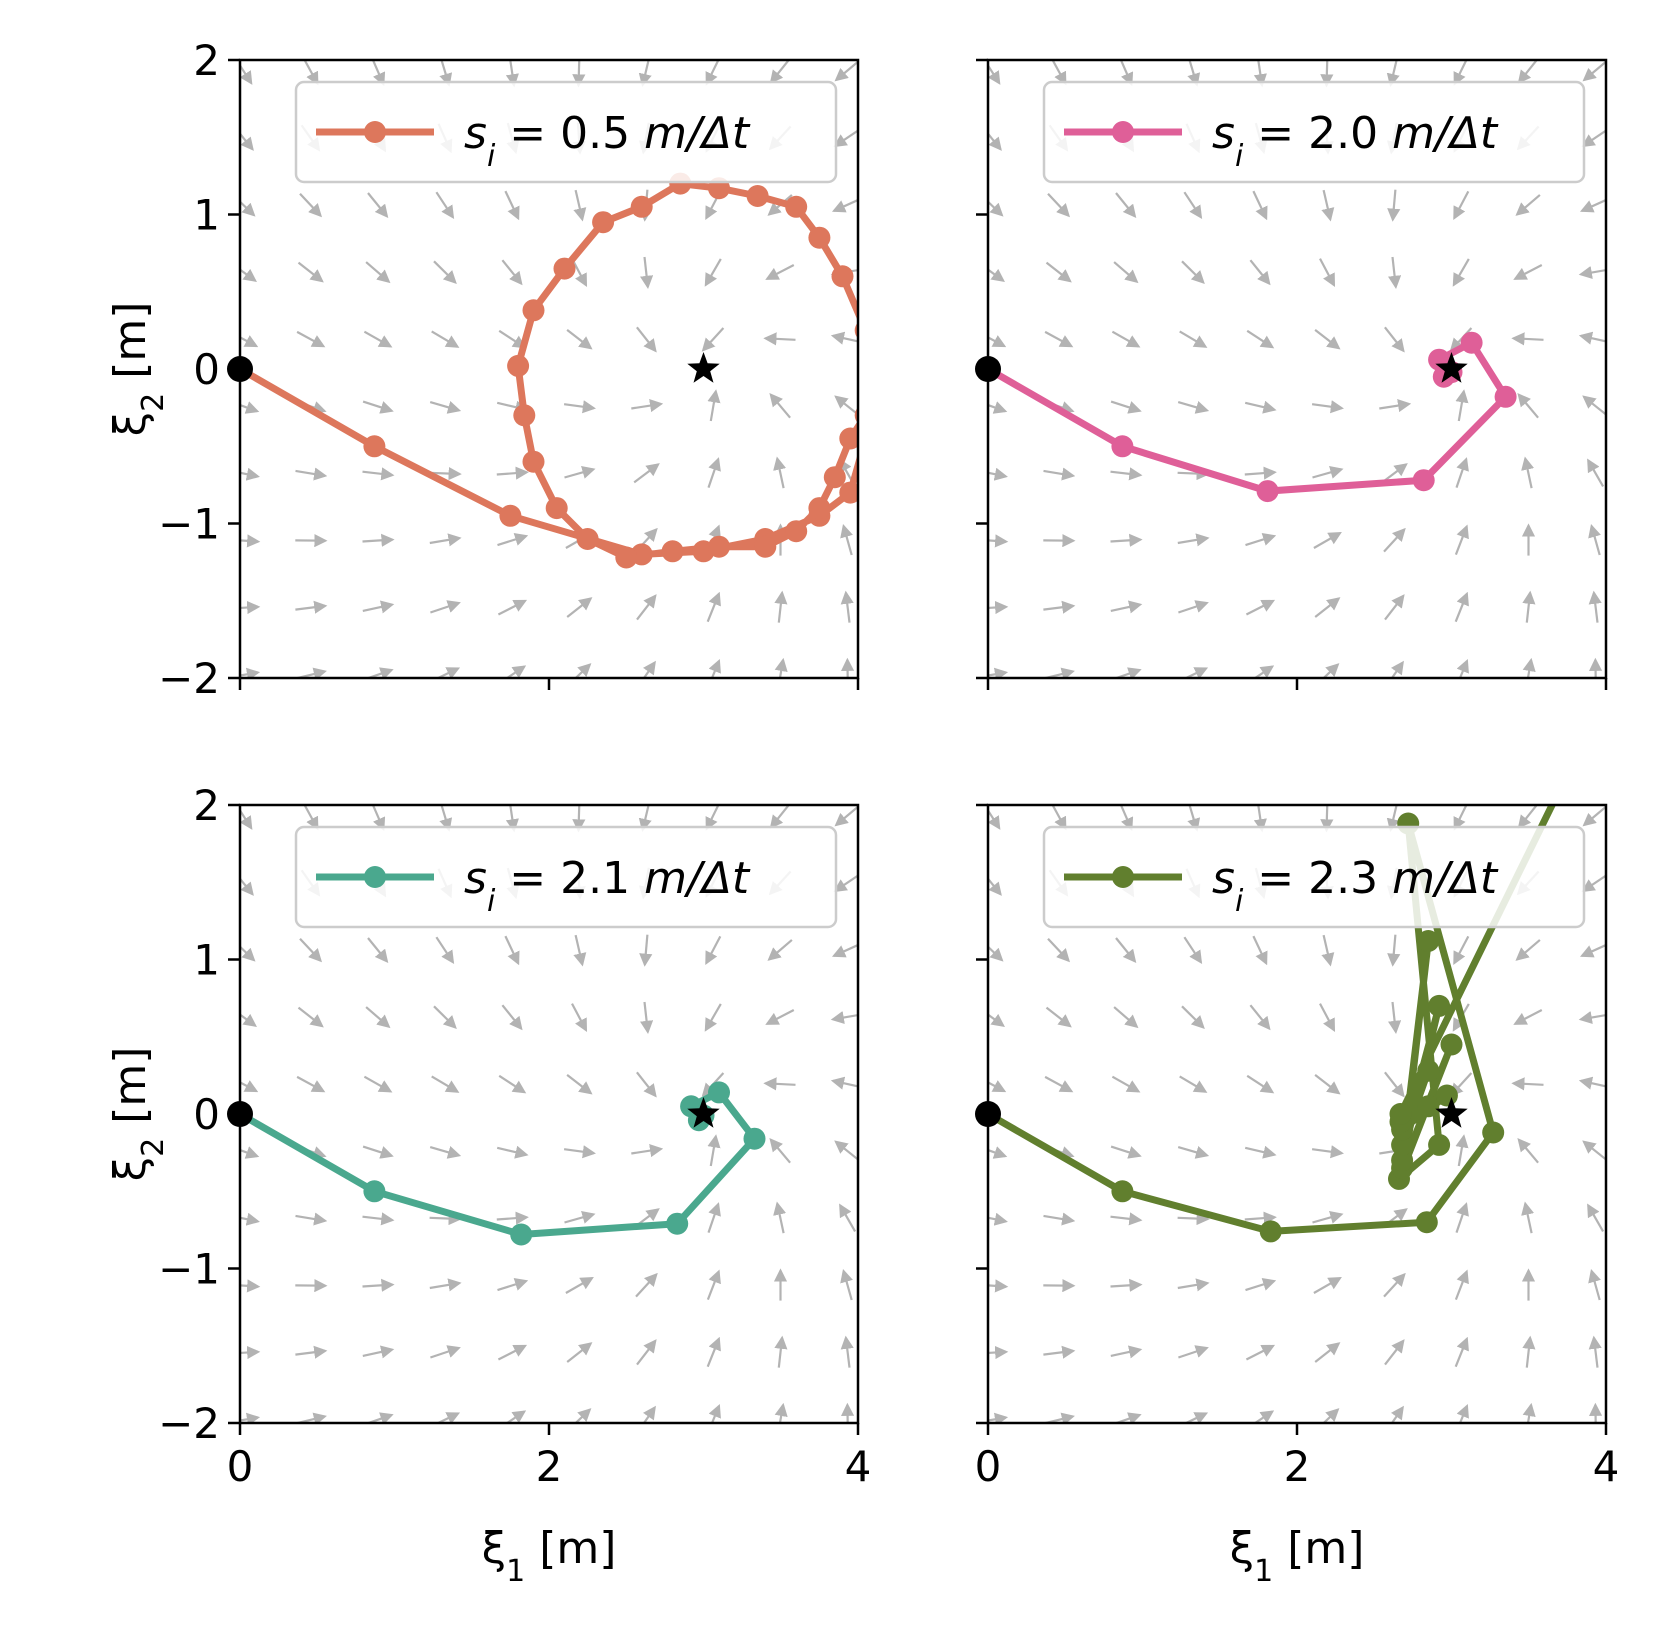 The height and width of the screenshot is (1630, 1659). Describe the element at coordinates (189, 1269) in the screenshot. I see `y-tick-label: −1` at that location.